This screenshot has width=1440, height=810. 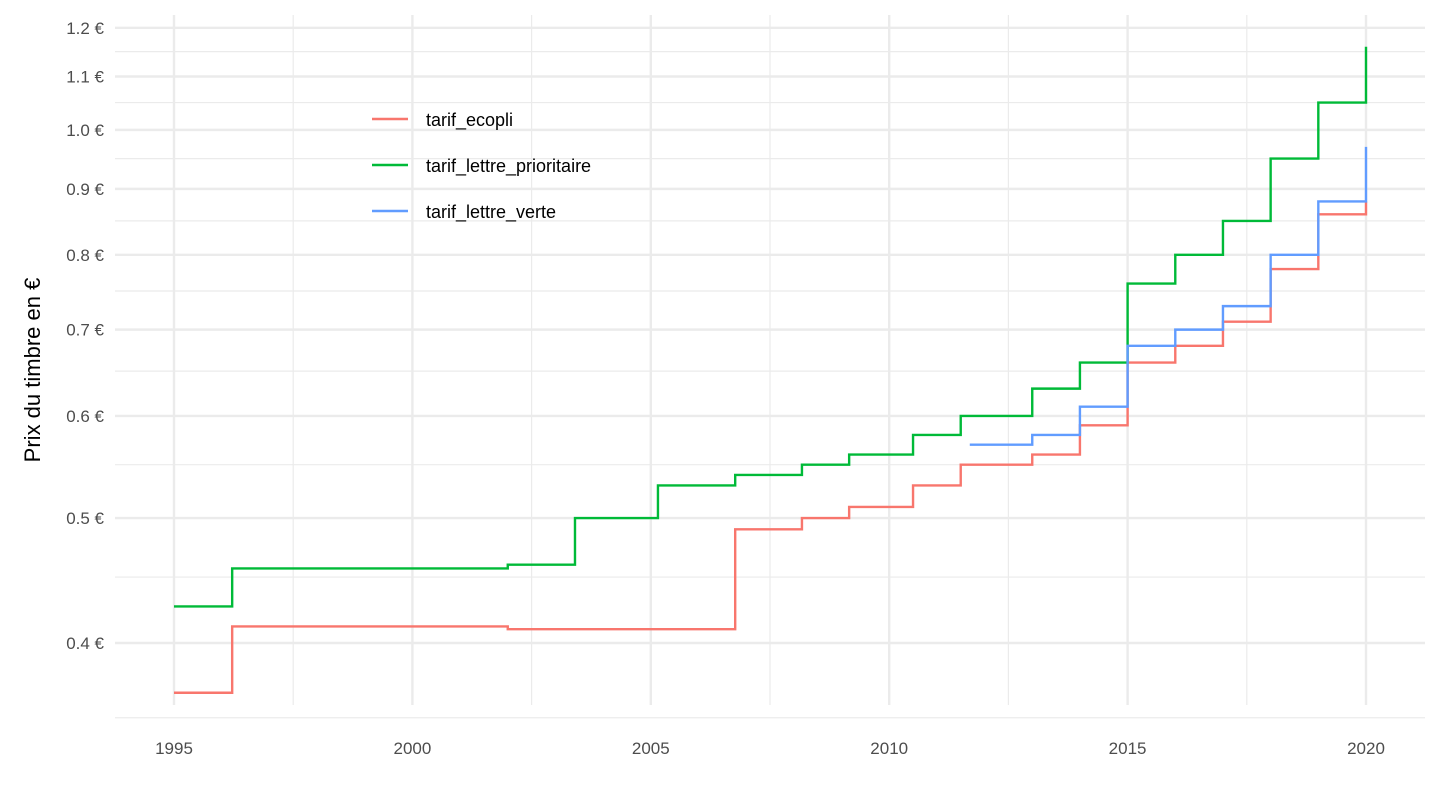 What do you see at coordinates (1168, 296) in the screenshot?
I see `series-line-tarif_lettre_verte` at bounding box center [1168, 296].